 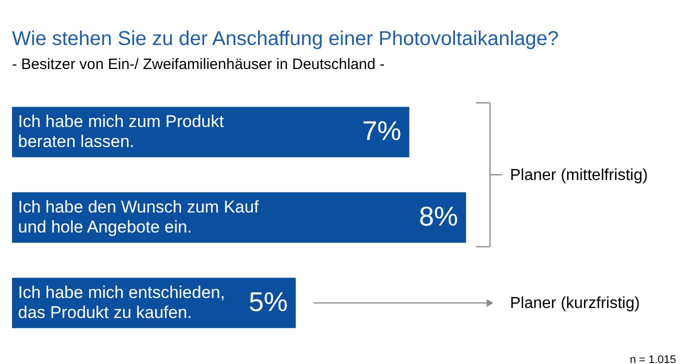 What do you see at coordinates (138, 217) in the screenshot?
I see `y-tick-label: Ich habe den Wunsch zum Kauf und hole Angebote ein.` at bounding box center [138, 217].